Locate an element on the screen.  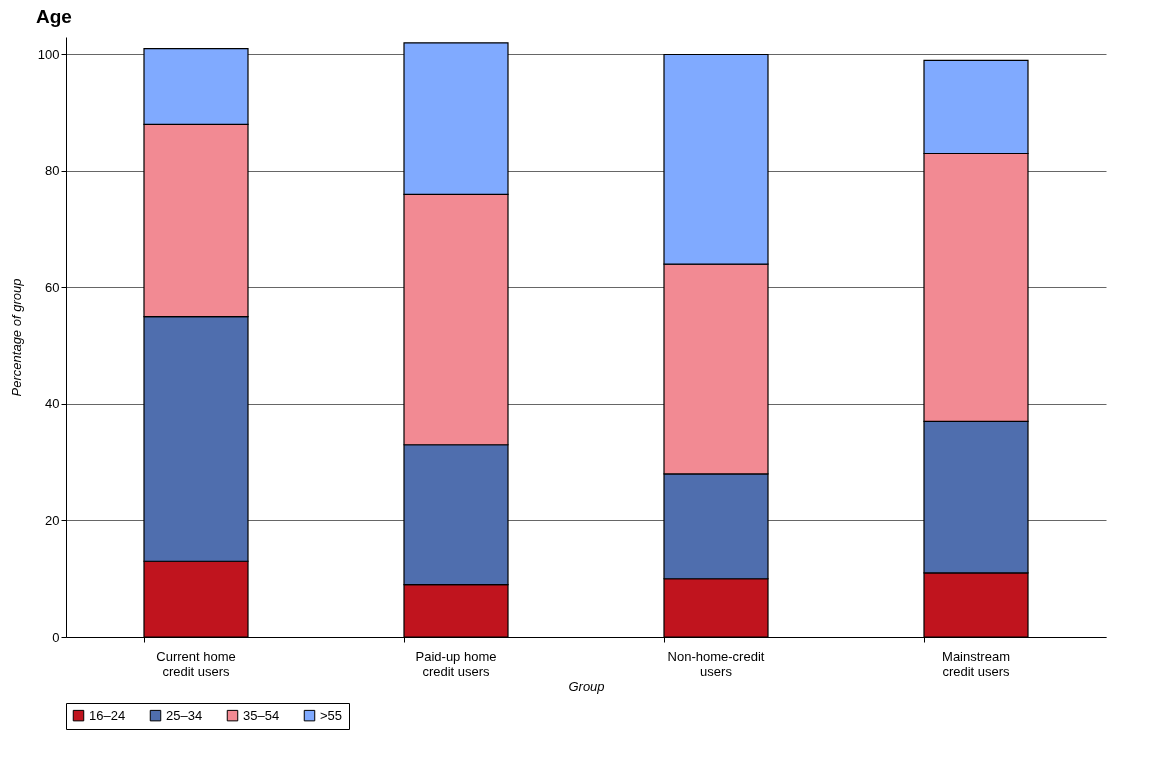
chart-title: Age is located at coordinates (54, 16).